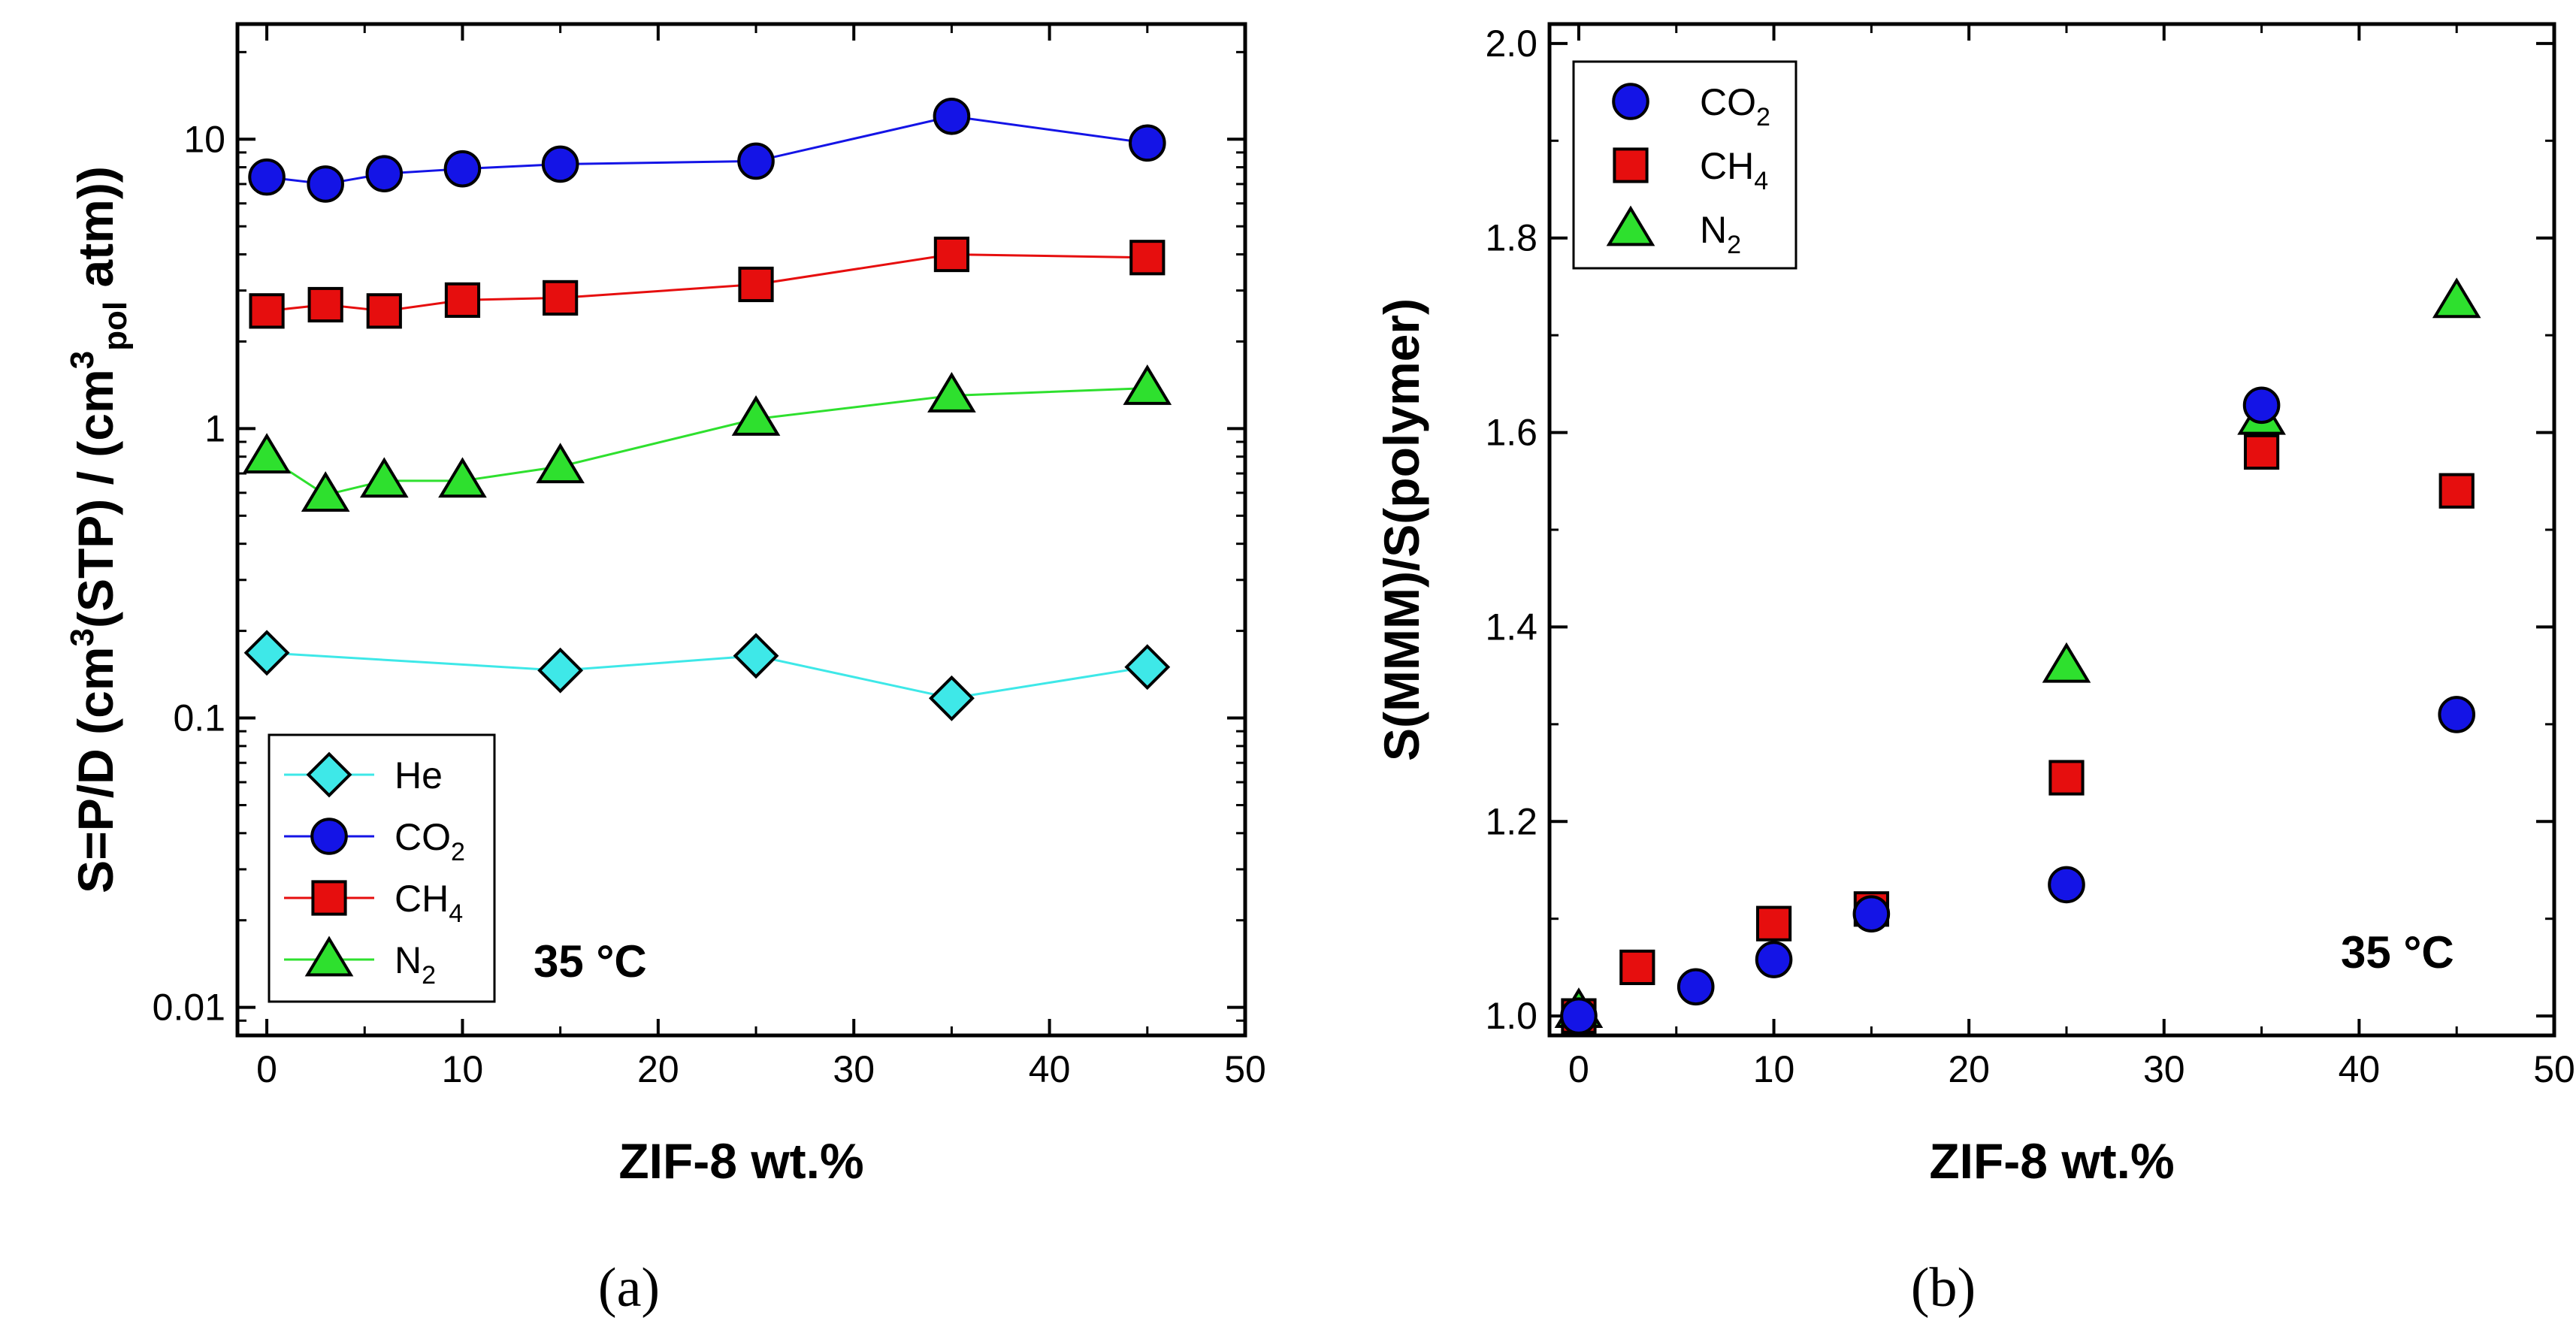  What do you see at coordinates (707, 675) in the screenshot?
I see `series-line-He` at bounding box center [707, 675].